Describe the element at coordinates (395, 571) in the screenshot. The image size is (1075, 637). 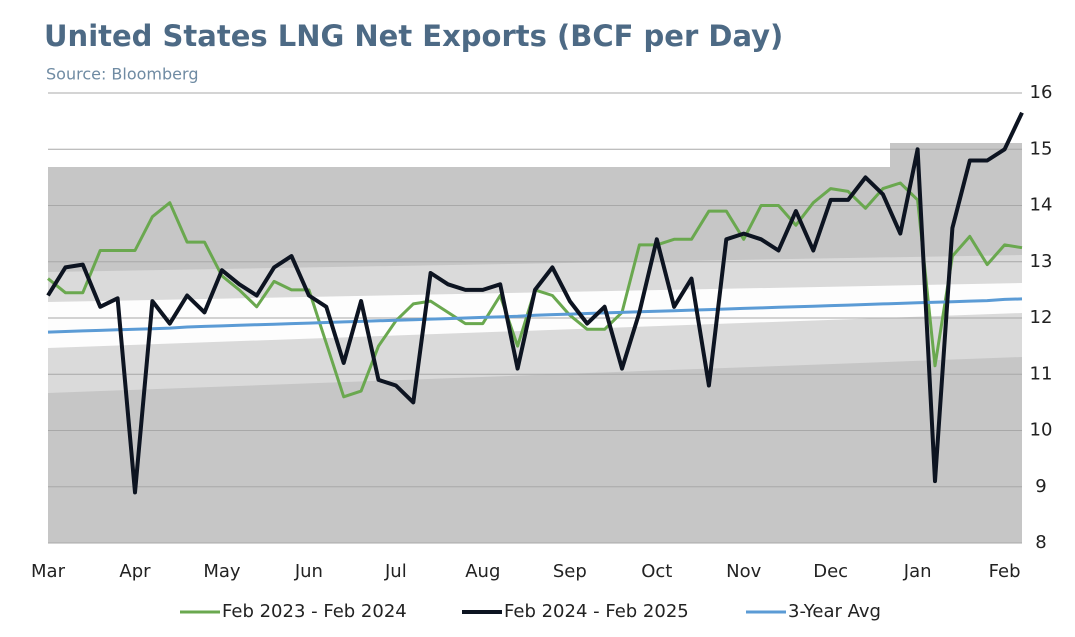
I see `x-tick-label: Jul` at that location.